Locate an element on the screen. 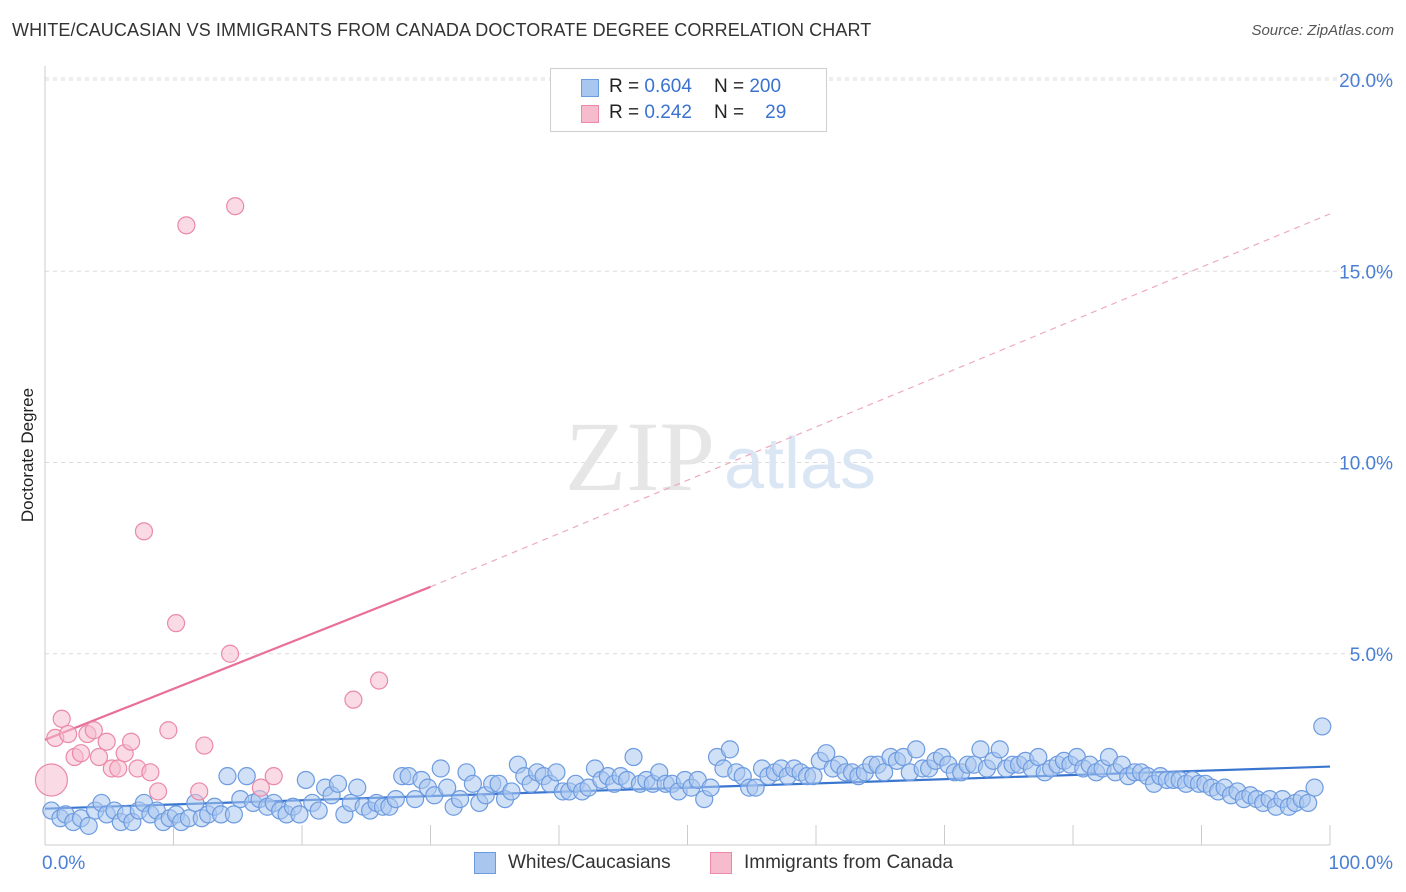 The height and width of the screenshot is (892, 1406). legend-n-value: 29 is located at coordinates (776, 112).